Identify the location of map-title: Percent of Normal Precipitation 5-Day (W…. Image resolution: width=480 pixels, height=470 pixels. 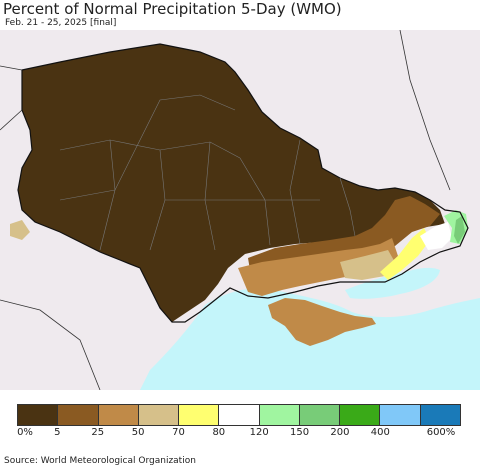
(172, 9).